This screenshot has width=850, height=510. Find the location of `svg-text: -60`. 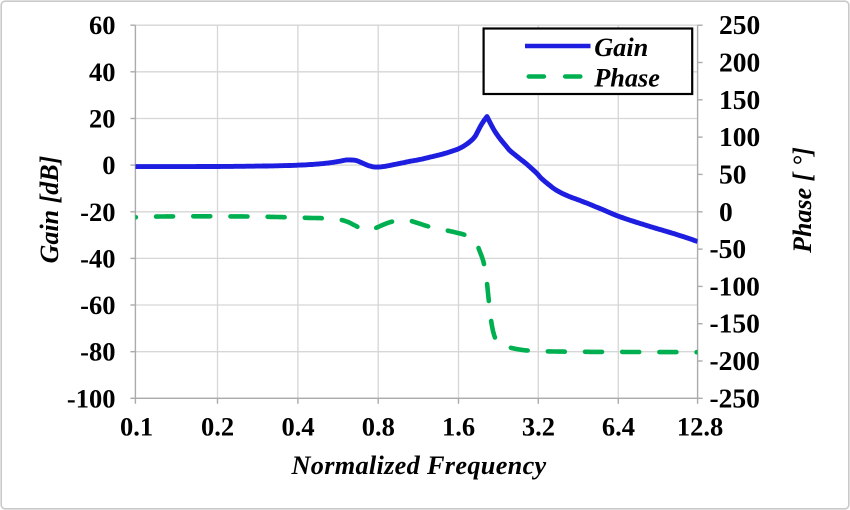

svg-text: -60 is located at coordinates (97, 305).